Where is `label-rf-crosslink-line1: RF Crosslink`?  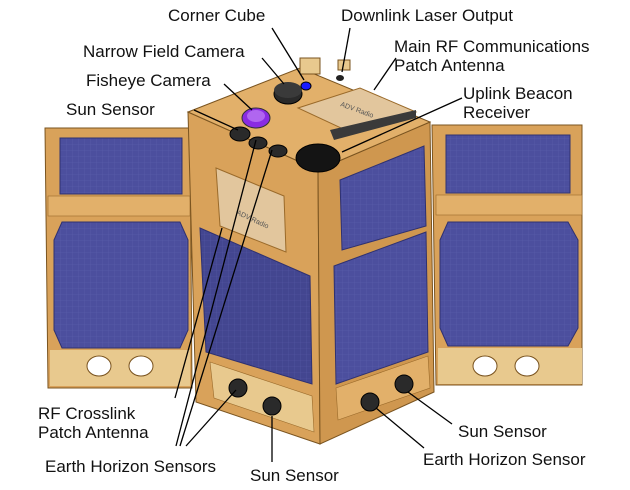 label-rf-crosslink-line1: RF Crosslink is located at coordinates (87, 413).